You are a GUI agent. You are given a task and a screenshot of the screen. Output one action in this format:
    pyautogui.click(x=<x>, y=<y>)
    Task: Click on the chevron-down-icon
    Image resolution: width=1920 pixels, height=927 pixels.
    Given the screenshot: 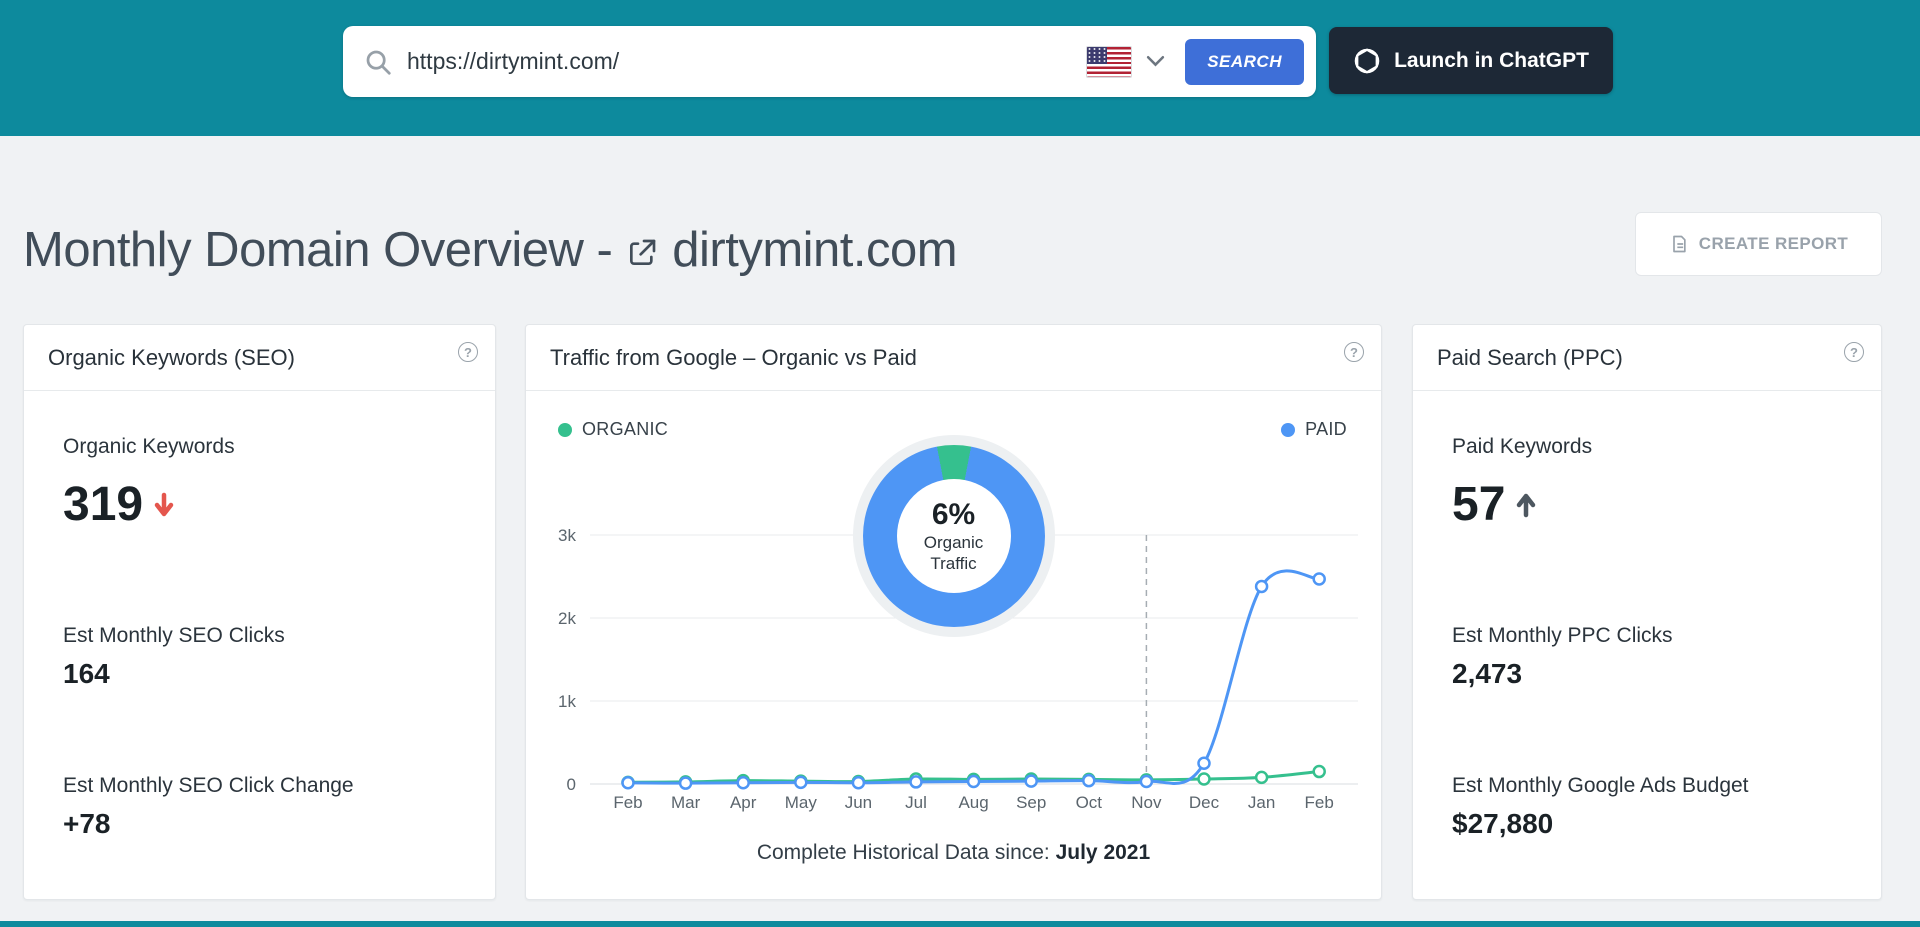 What is the action you would take?
    pyautogui.click(x=1155, y=61)
    